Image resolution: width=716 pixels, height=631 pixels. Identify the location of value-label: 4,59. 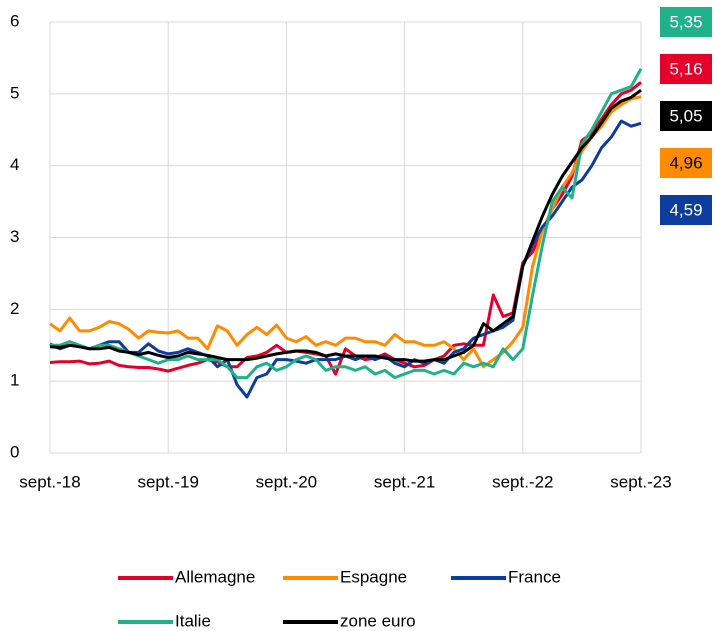
(685, 209).